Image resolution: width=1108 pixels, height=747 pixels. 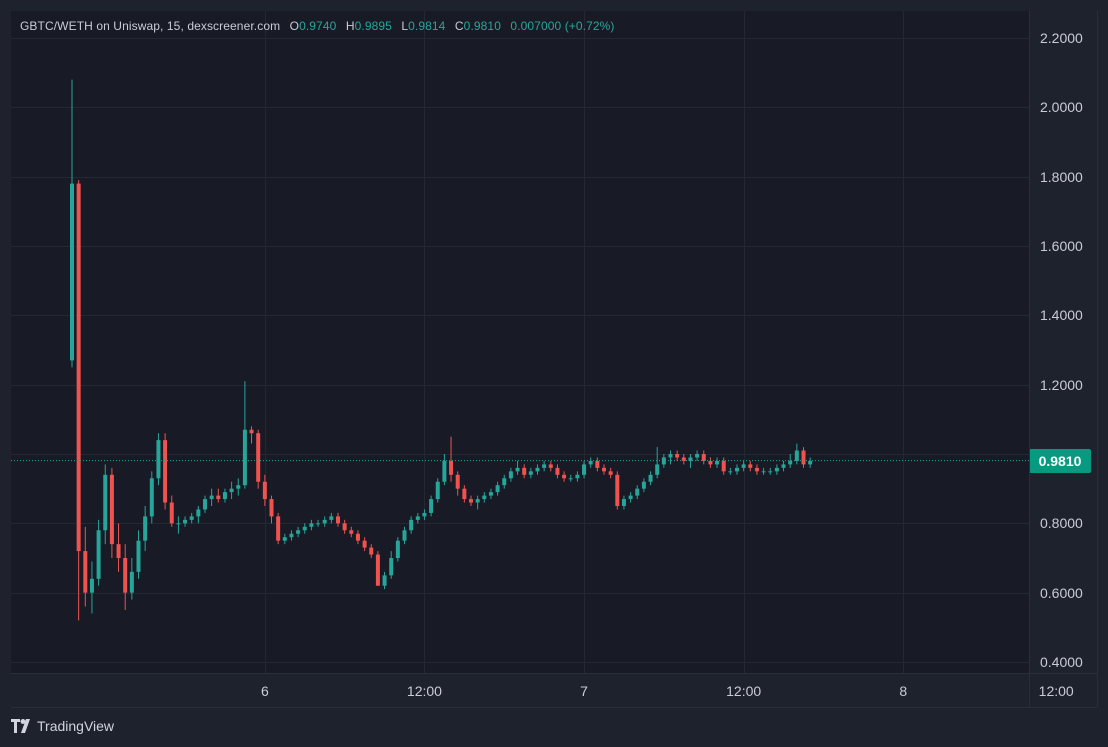 I want to click on high-value: 0.9895, so click(x=373, y=26).